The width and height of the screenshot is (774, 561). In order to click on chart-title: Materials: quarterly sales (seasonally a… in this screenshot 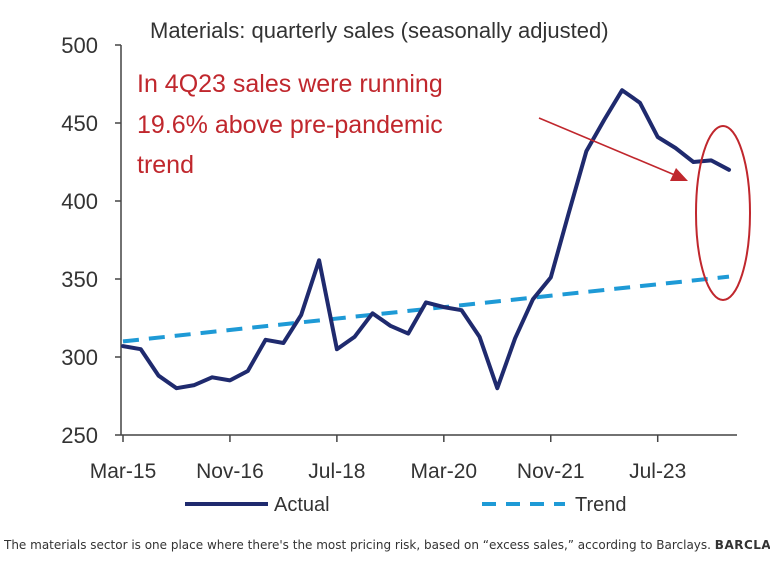, I will do `click(379, 30)`.